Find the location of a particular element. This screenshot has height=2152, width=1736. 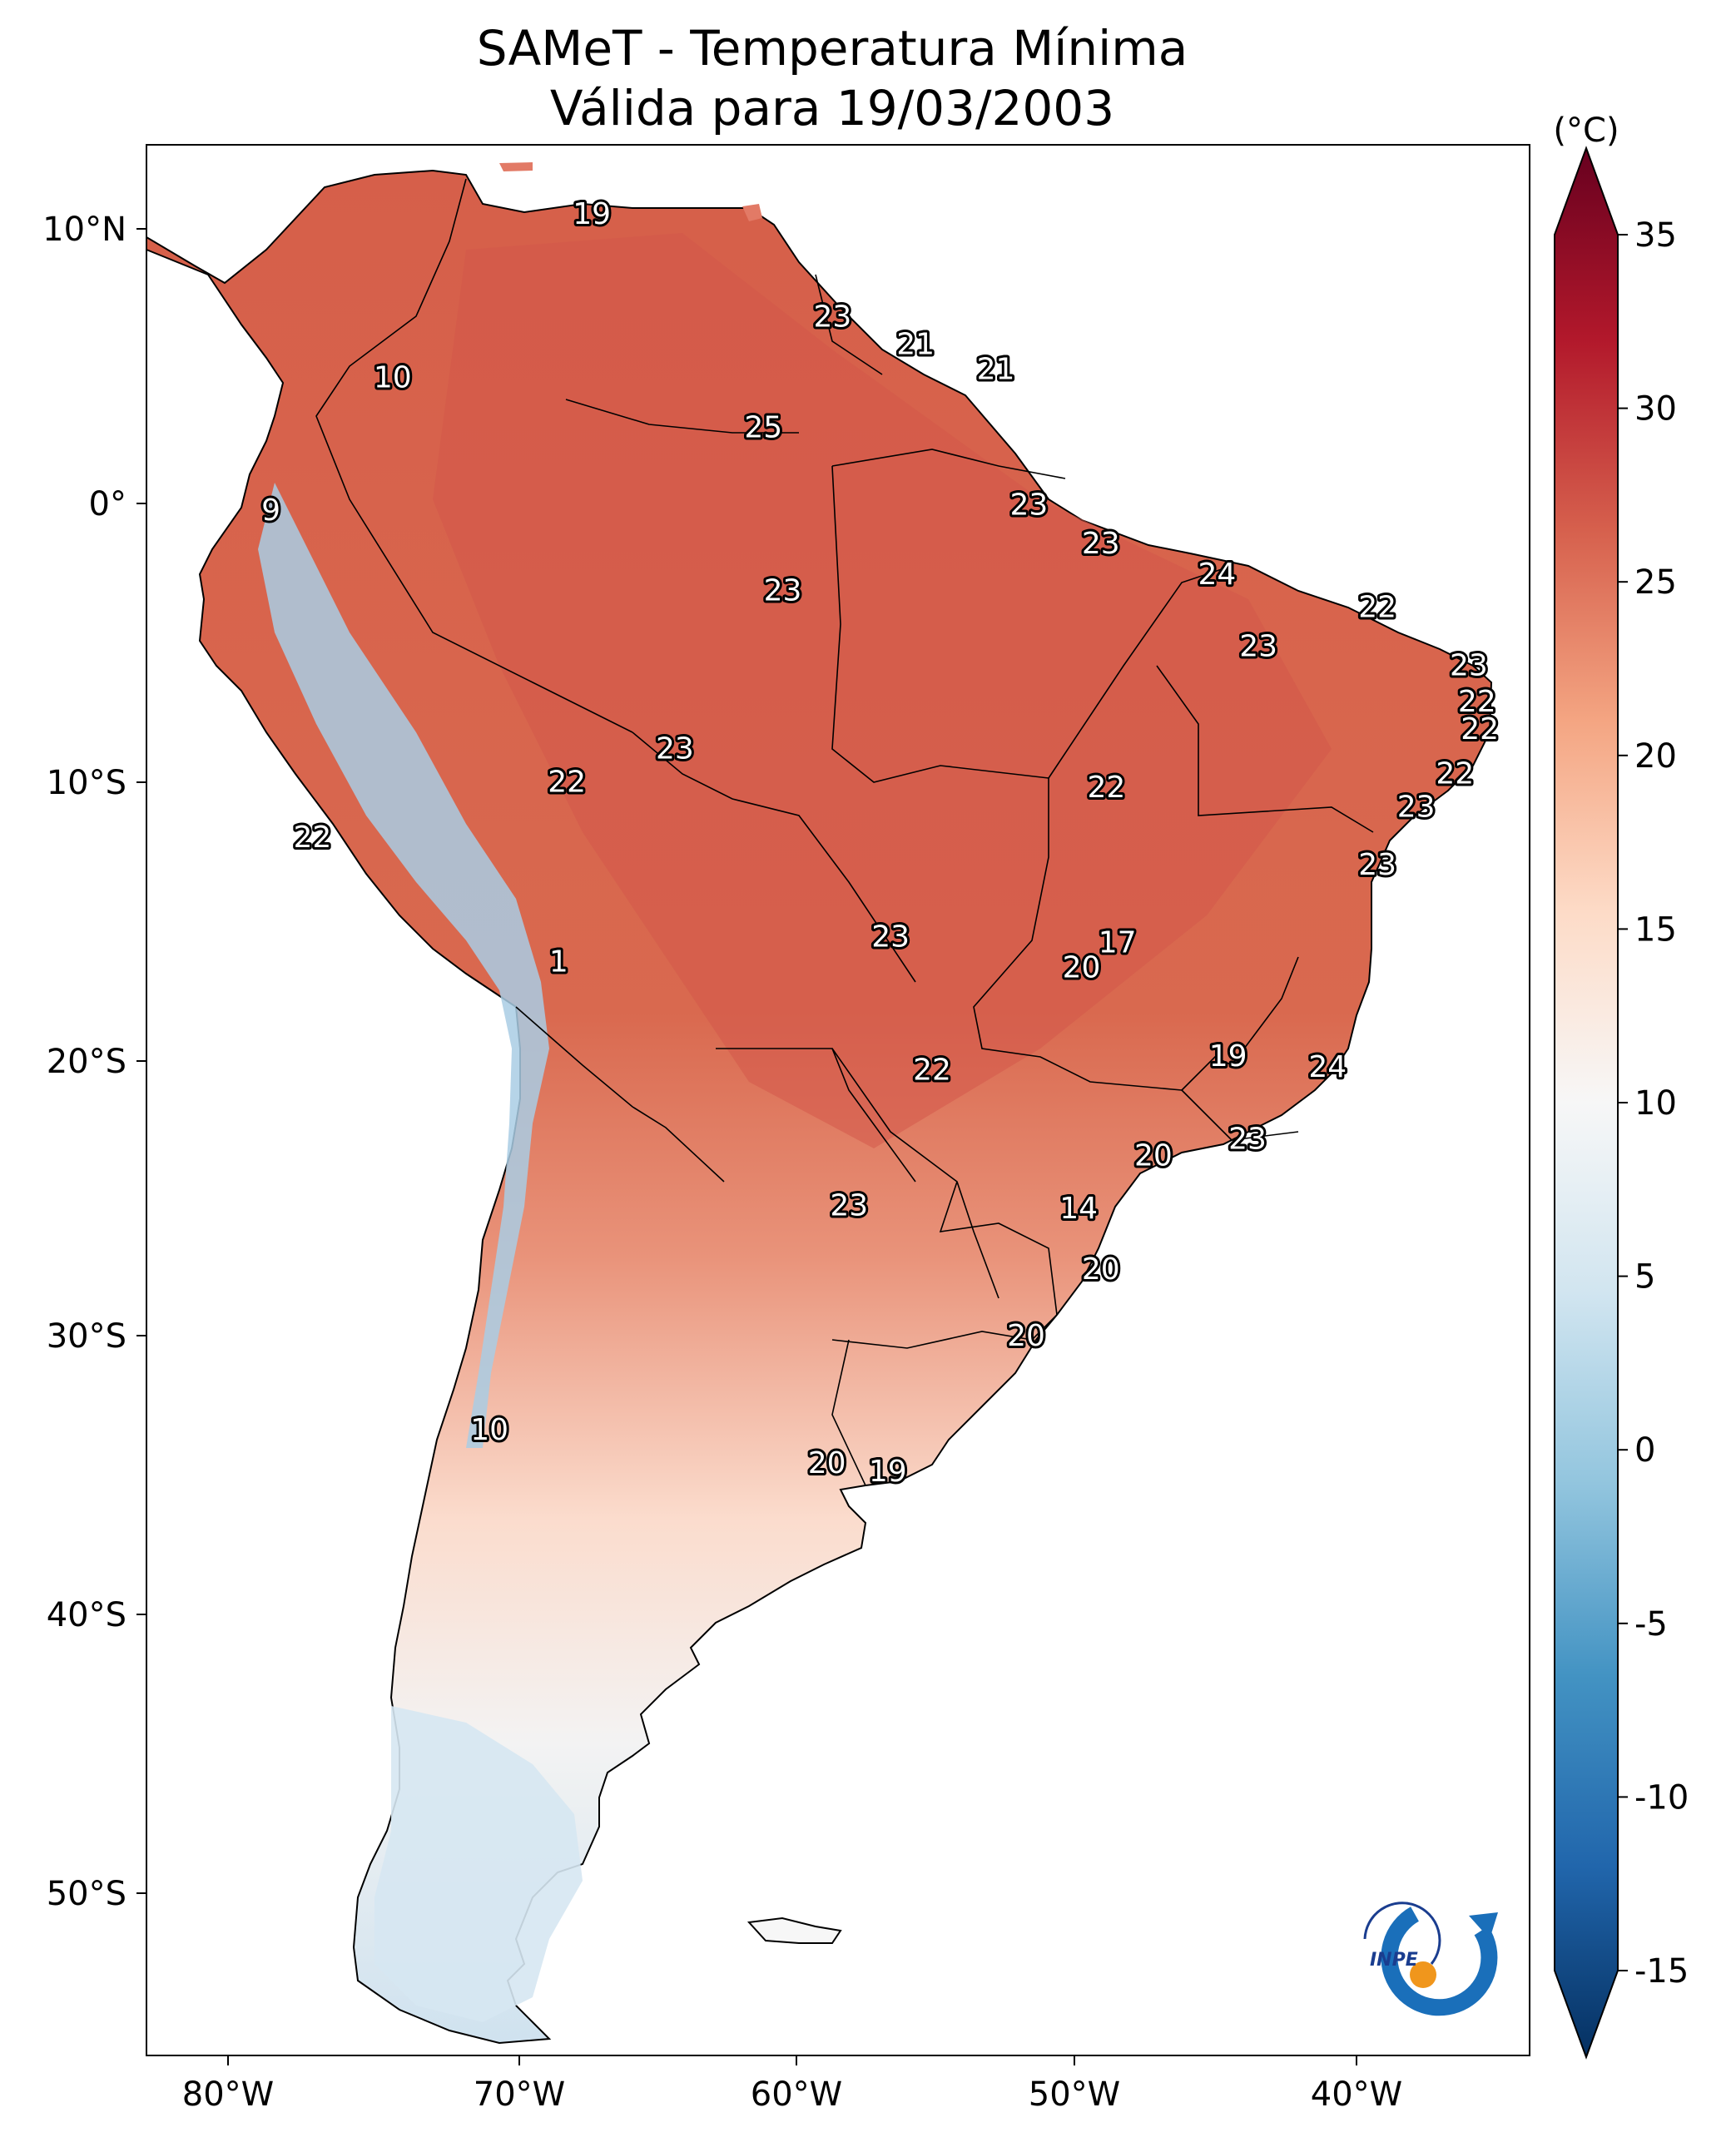

inpe-logo-swoosh is located at coordinates (1440, 1961).